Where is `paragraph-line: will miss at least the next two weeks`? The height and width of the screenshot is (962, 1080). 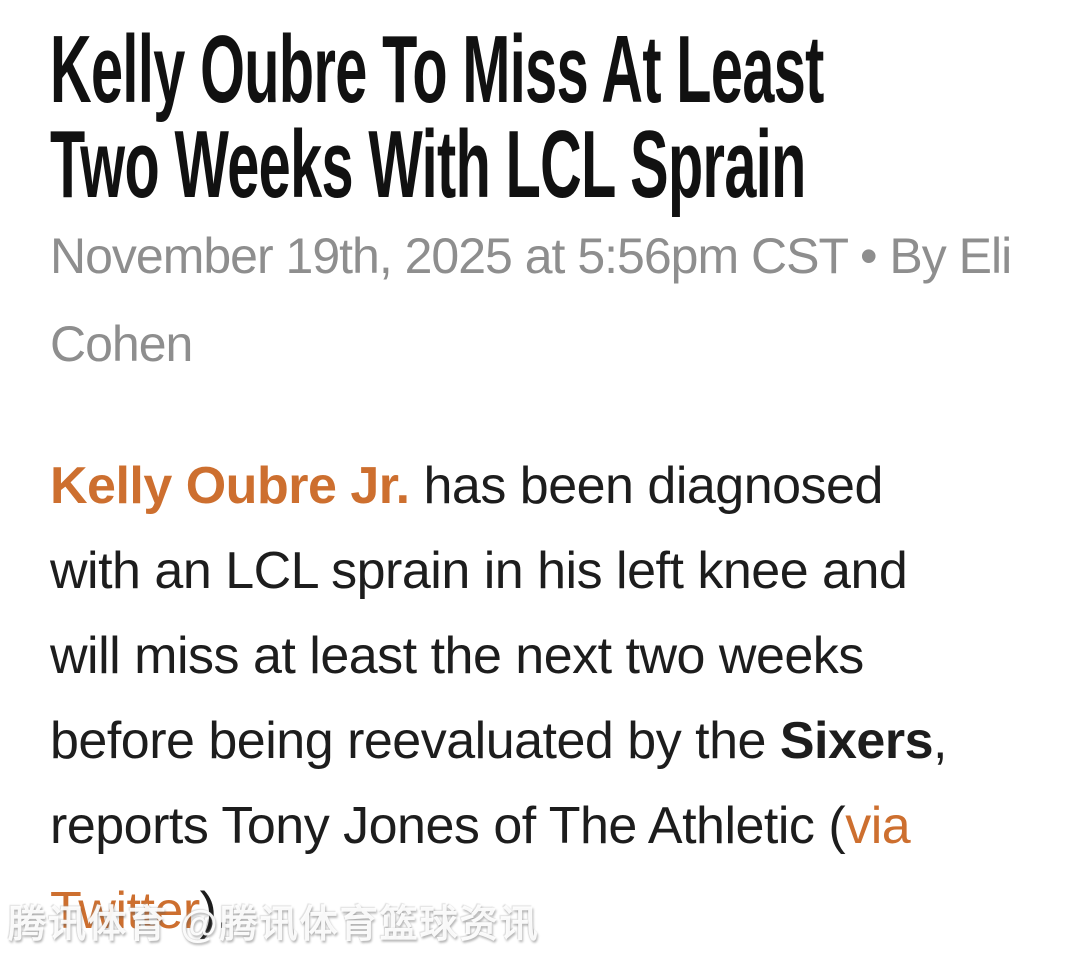
paragraph-line: will miss at least the next two weeks is located at coordinates (498, 656).